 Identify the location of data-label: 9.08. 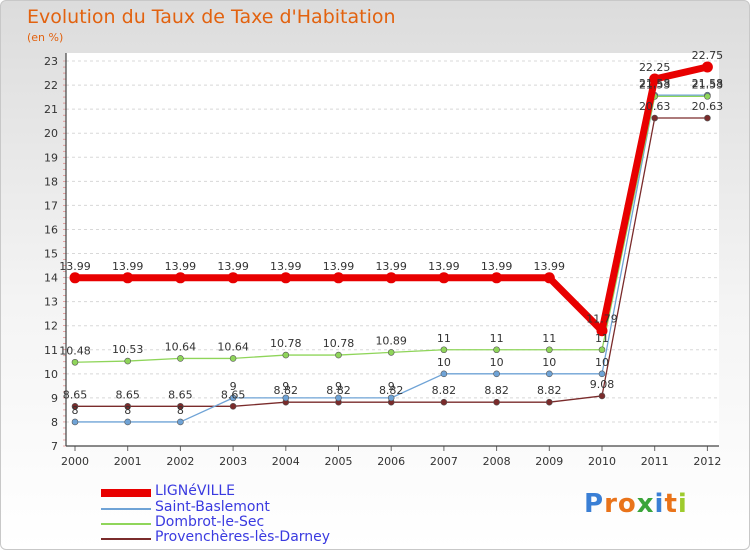
(602, 384).